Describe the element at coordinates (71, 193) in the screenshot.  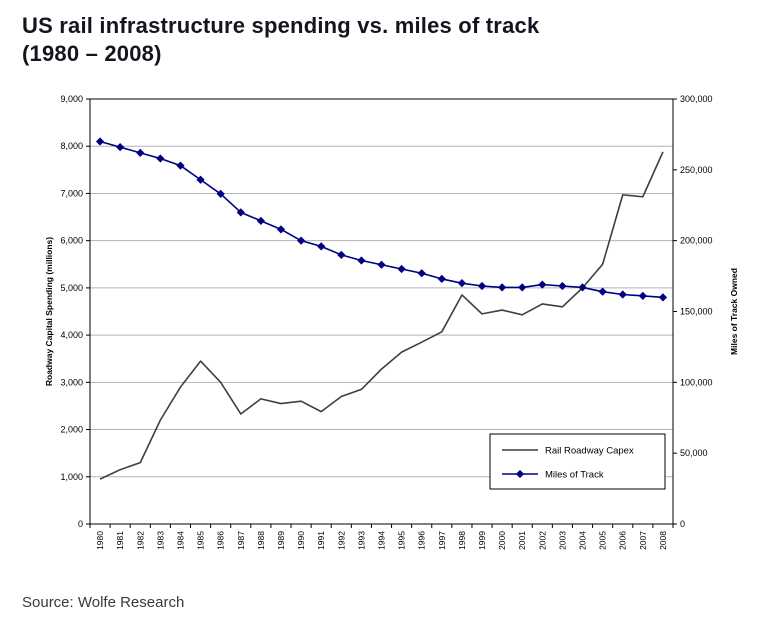
I see `svg-text: 7,000` at that location.